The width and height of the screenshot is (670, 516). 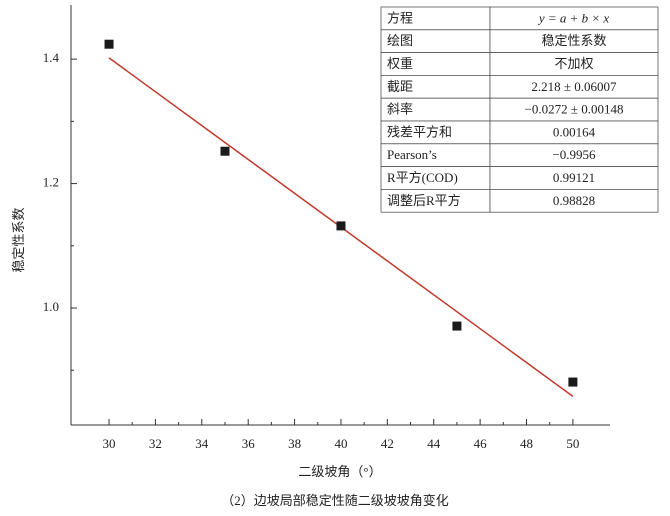 I want to click on table-key: 方程, so click(x=400, y=17).